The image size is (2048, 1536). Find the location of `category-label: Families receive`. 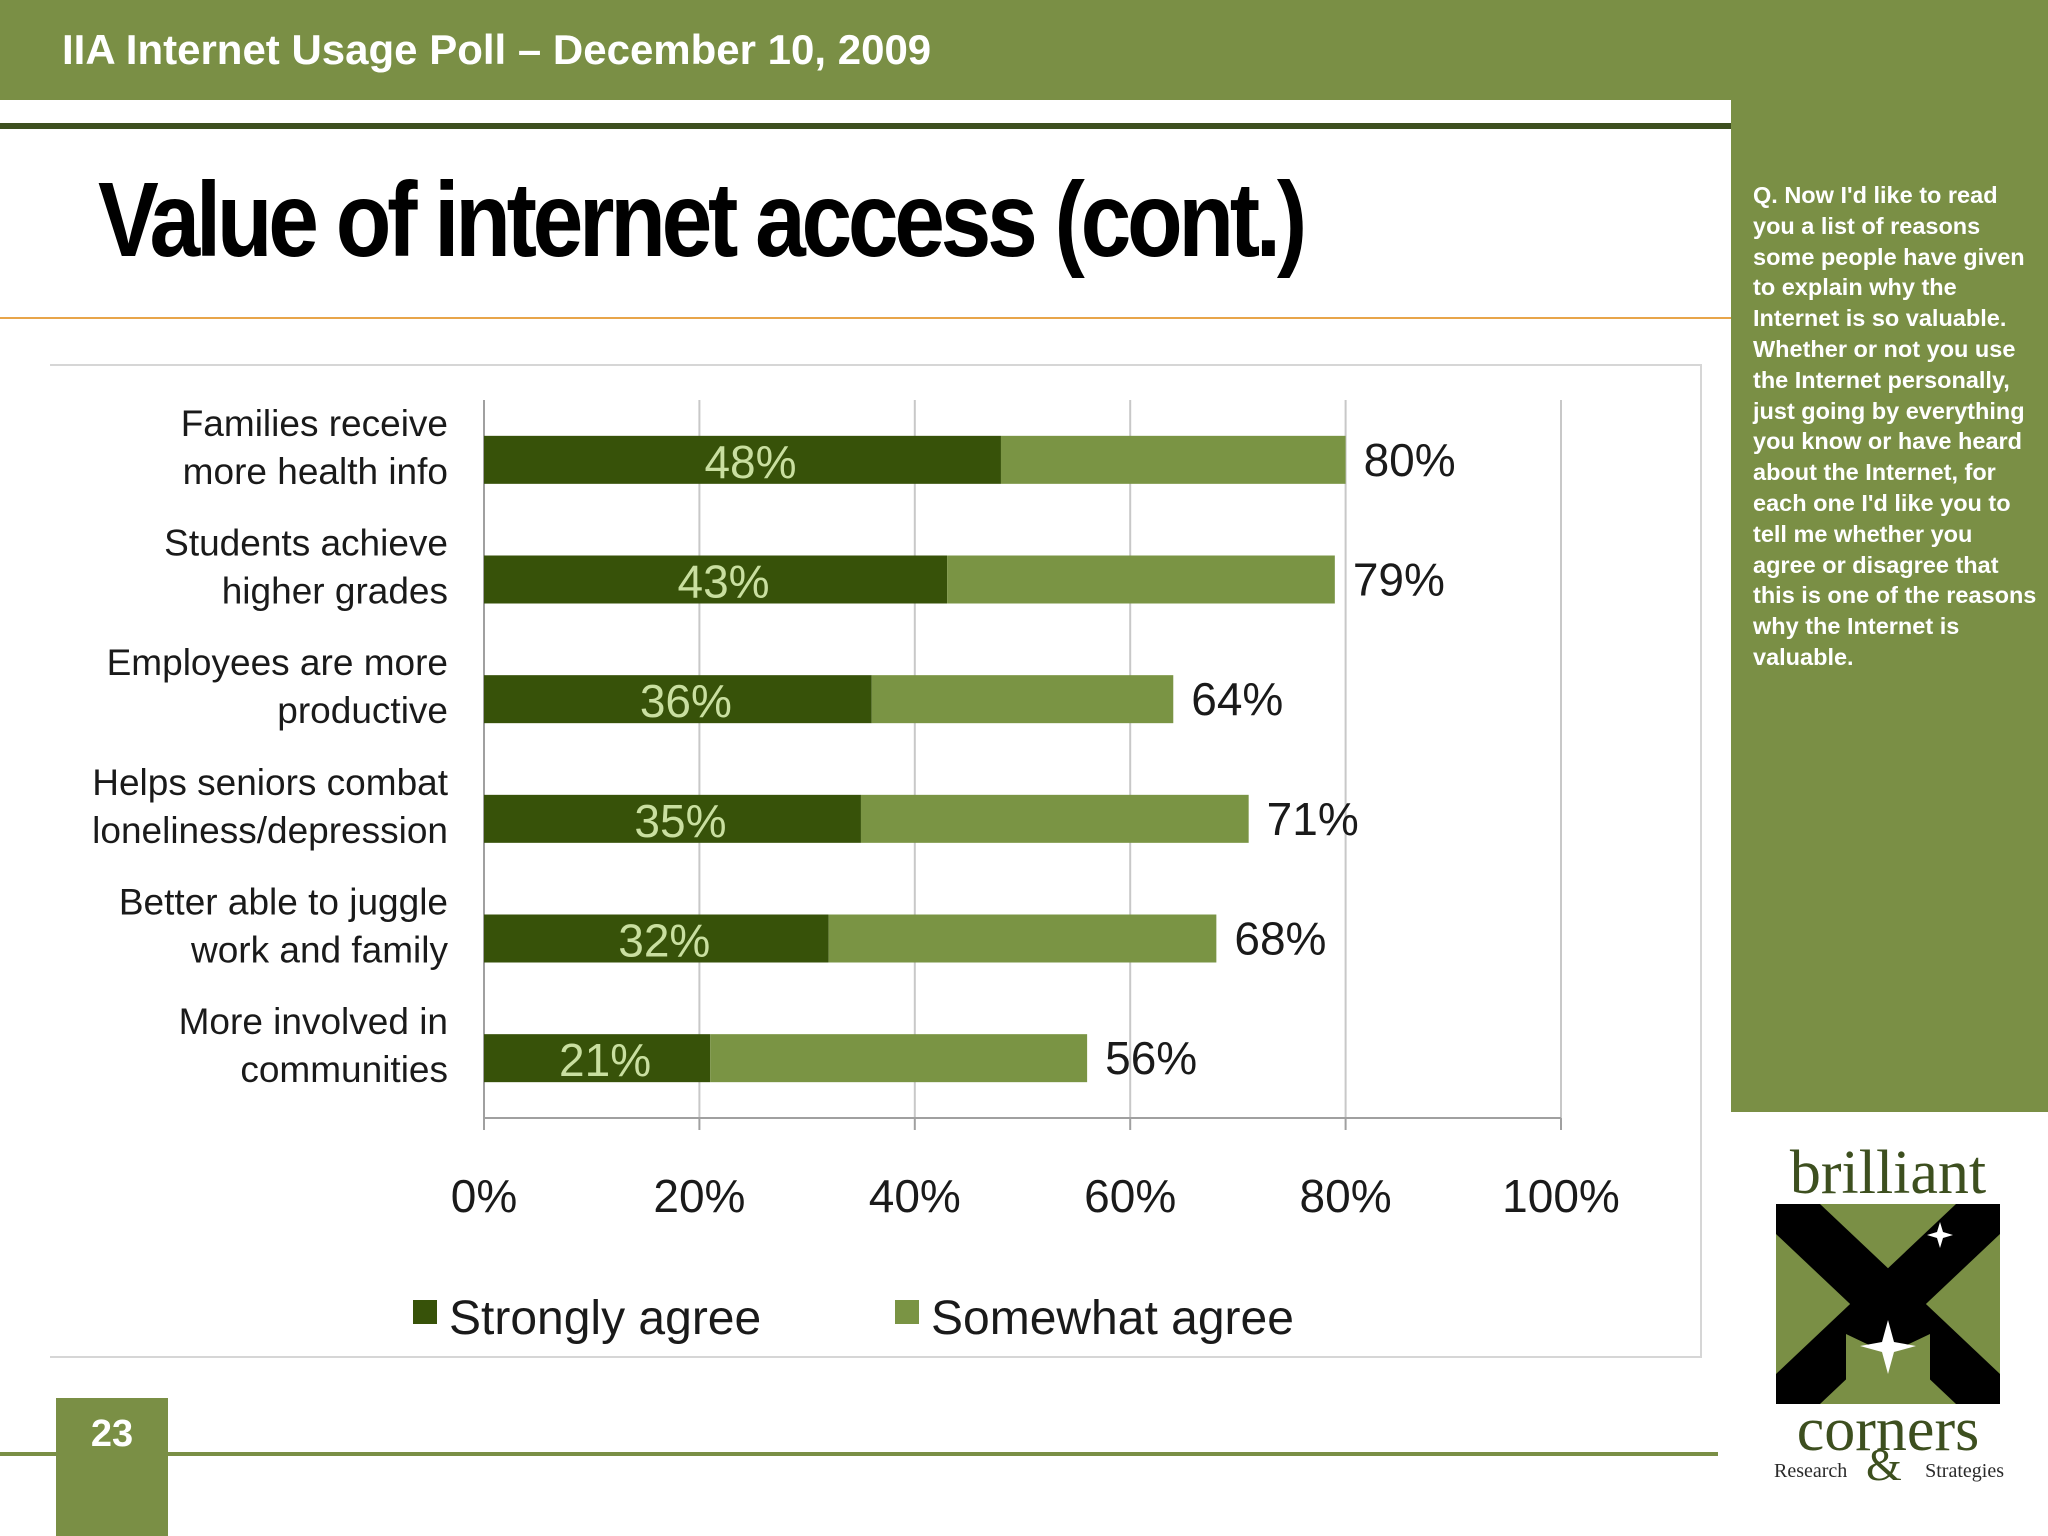

category-label: Families receive is located at coordinates (314, 423).